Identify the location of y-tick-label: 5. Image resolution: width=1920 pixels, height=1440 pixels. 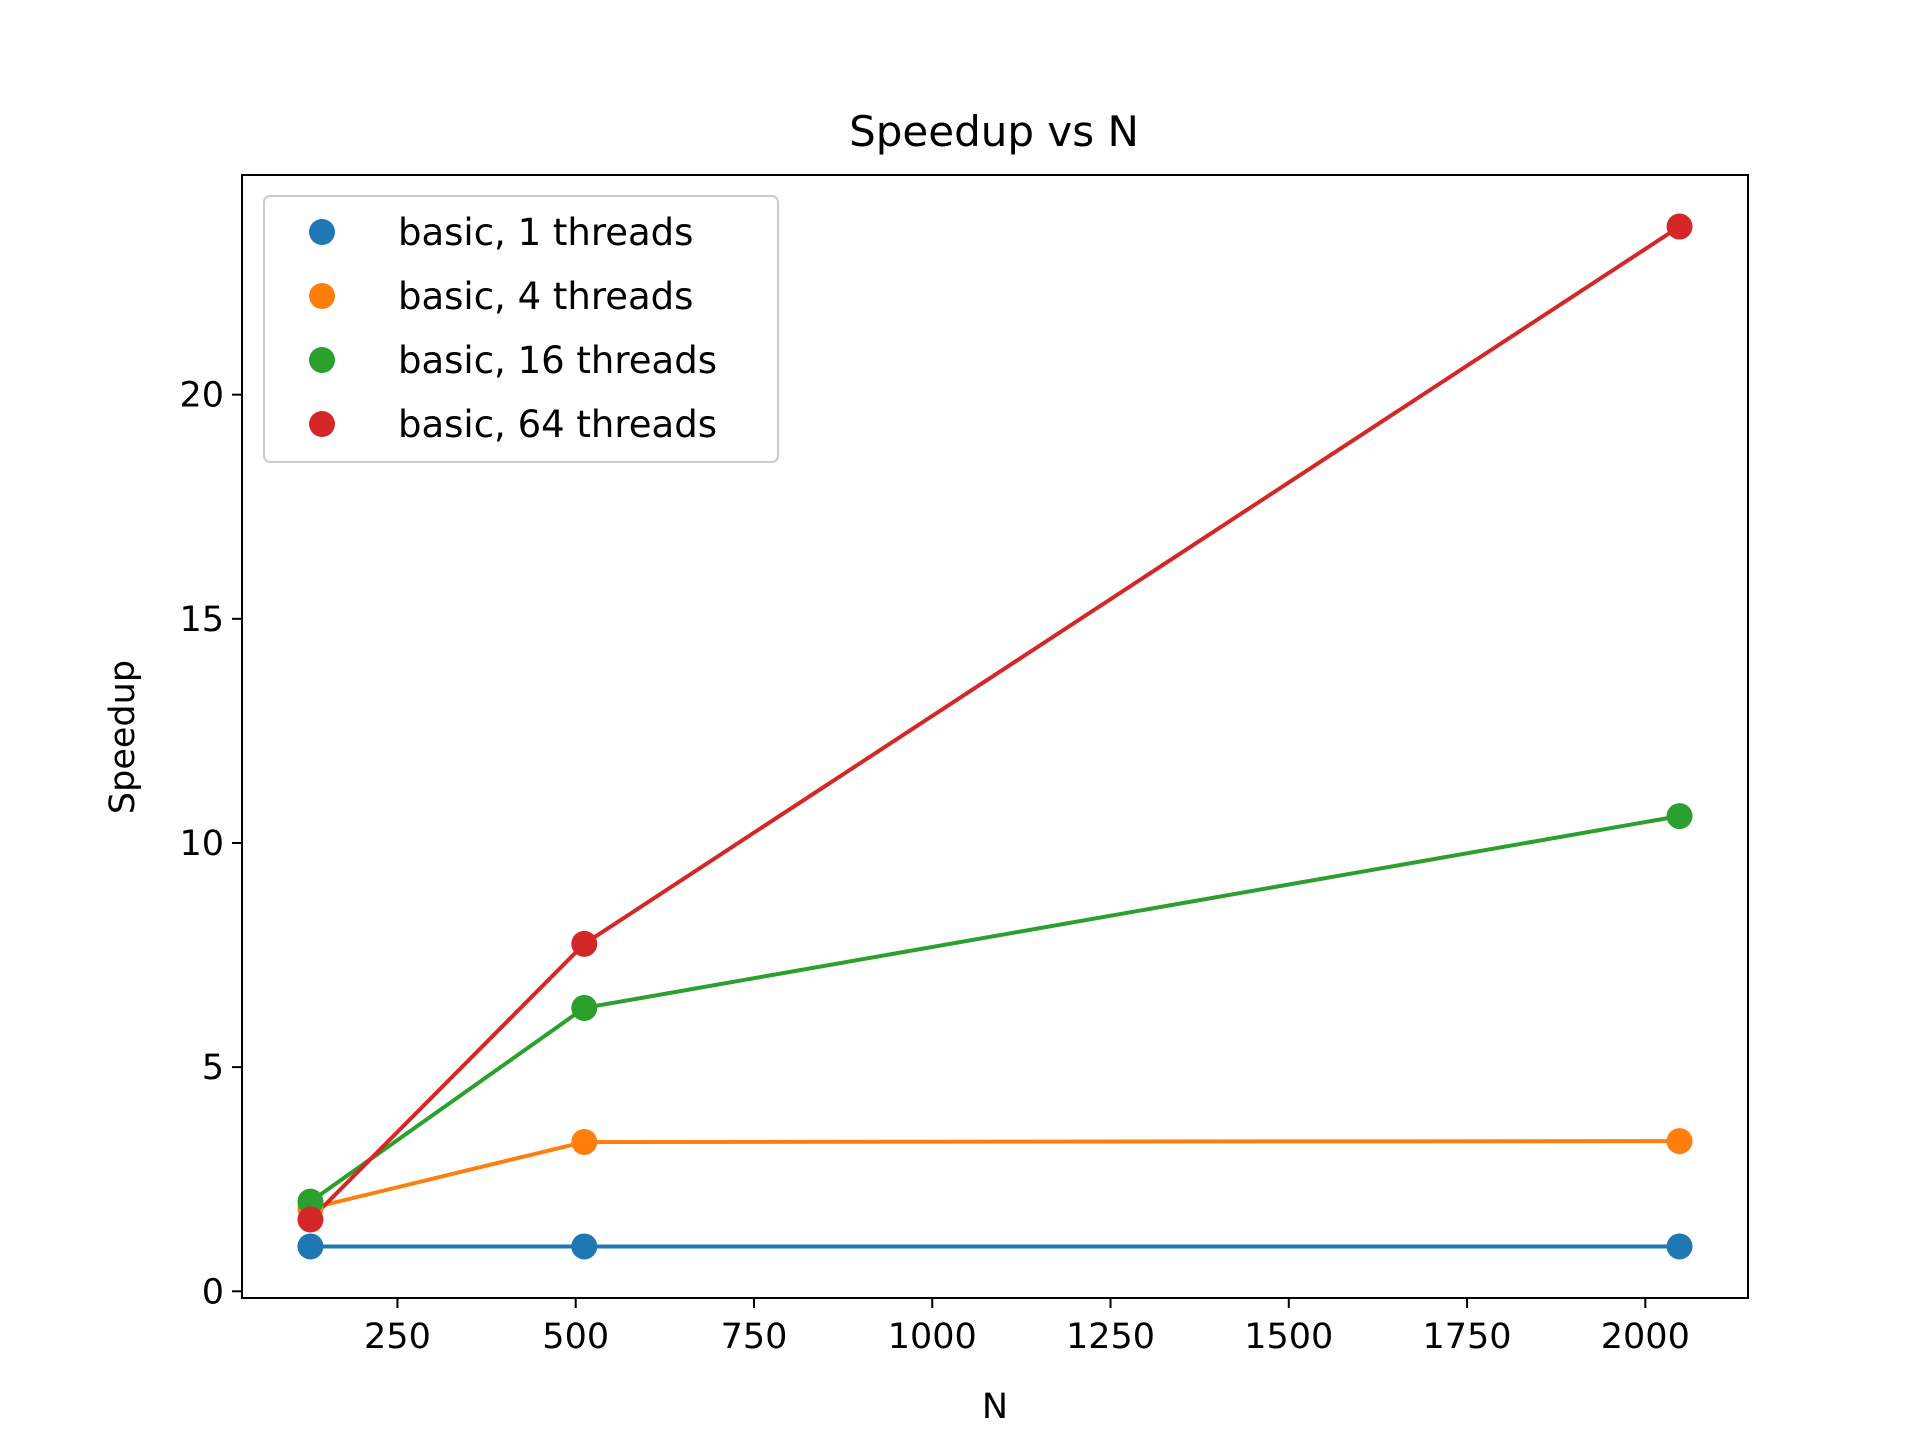
(213, 1068).